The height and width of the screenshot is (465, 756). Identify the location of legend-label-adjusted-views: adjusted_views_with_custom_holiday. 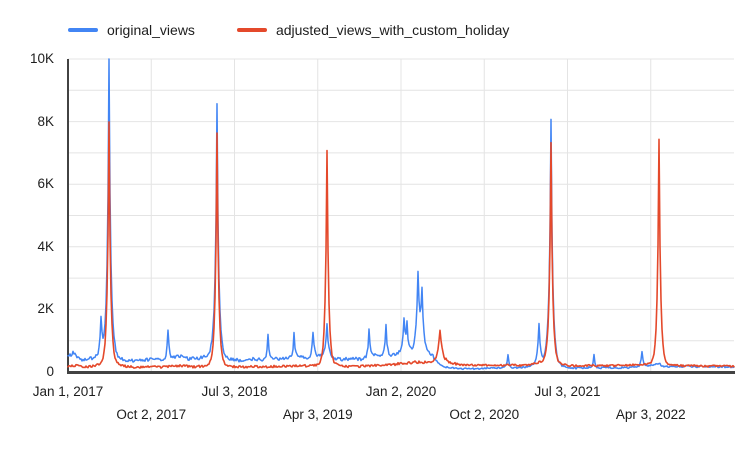
(392, 30).